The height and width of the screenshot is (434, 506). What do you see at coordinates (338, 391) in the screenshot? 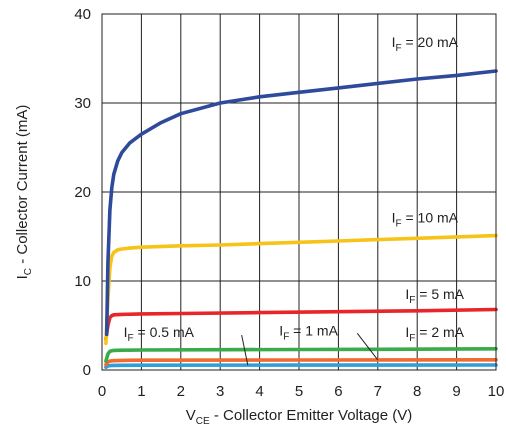
I see `x-tick-label: 6` at bounding box center [338, 391].